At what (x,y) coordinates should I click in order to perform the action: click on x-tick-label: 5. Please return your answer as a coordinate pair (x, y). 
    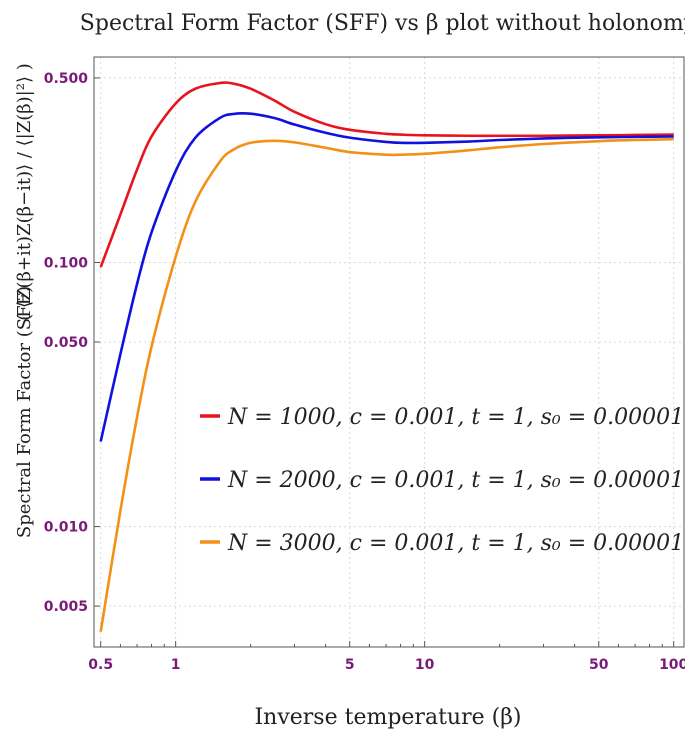
    Looking at the image, I should click on (350, 665).